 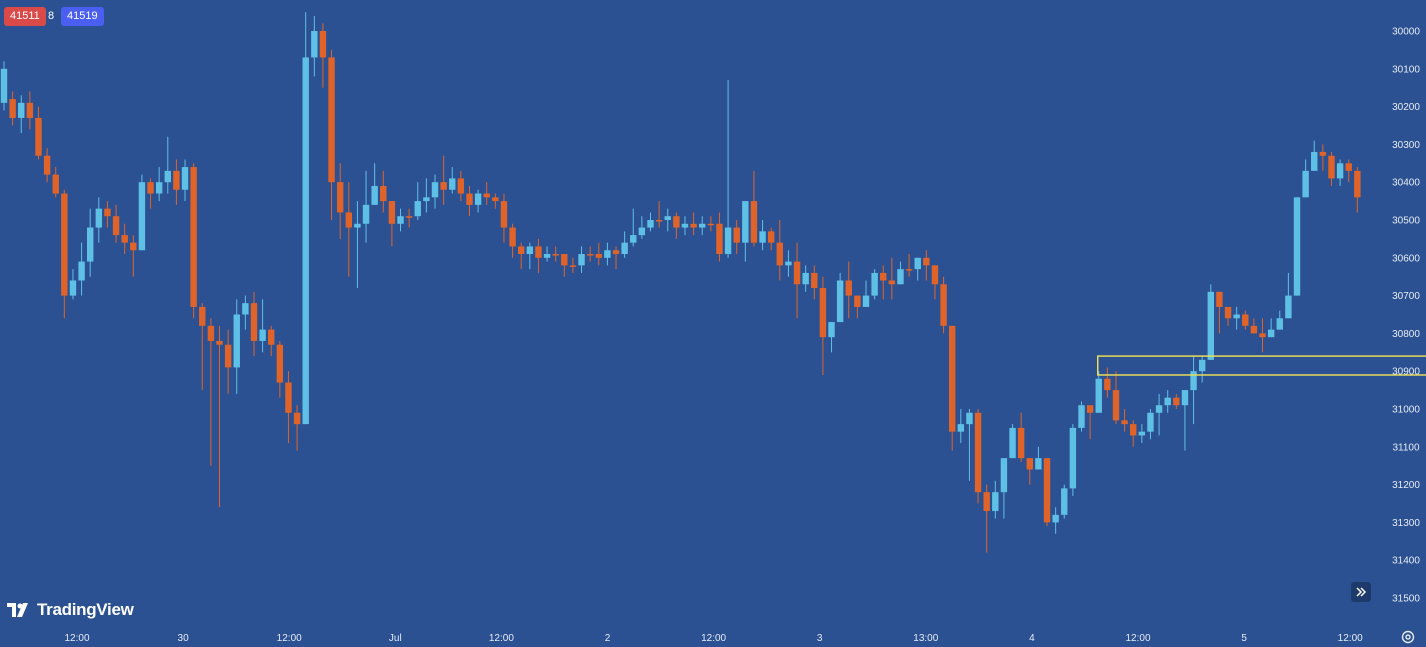 I want to click on price-tick-label: 30300, so click(x=1406, y=145).